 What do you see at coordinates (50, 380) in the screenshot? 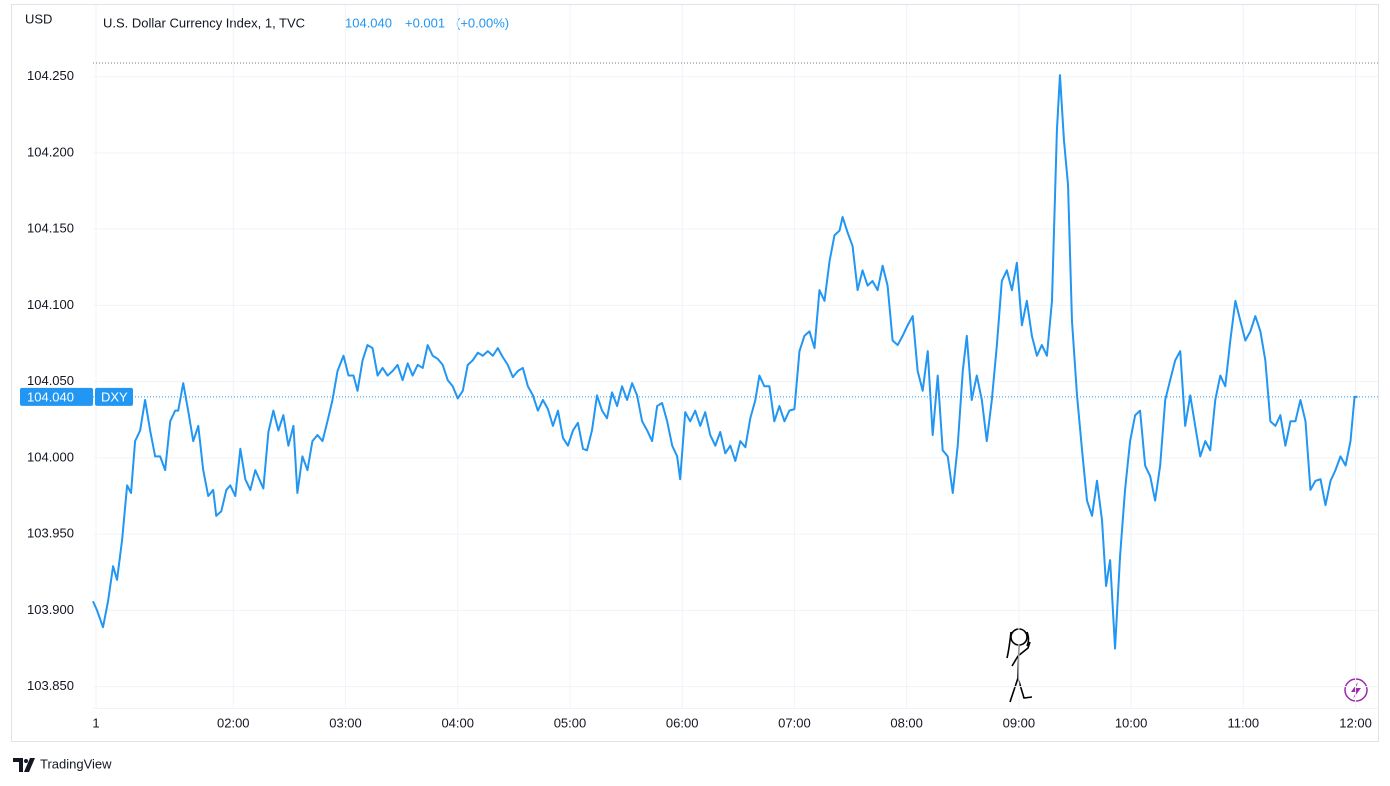
I see `y-tick-label: 104.050` at bounding box center [50, 380].